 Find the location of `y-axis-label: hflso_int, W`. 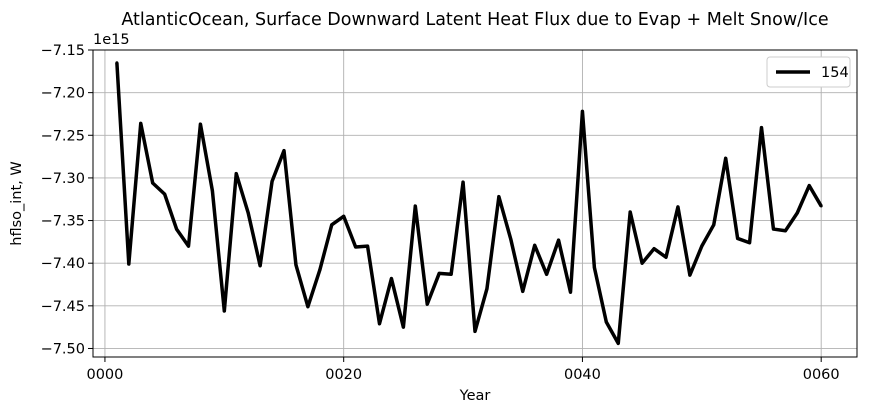

y-axis-label: hflso_int, W is located at coordinates (17, 203).